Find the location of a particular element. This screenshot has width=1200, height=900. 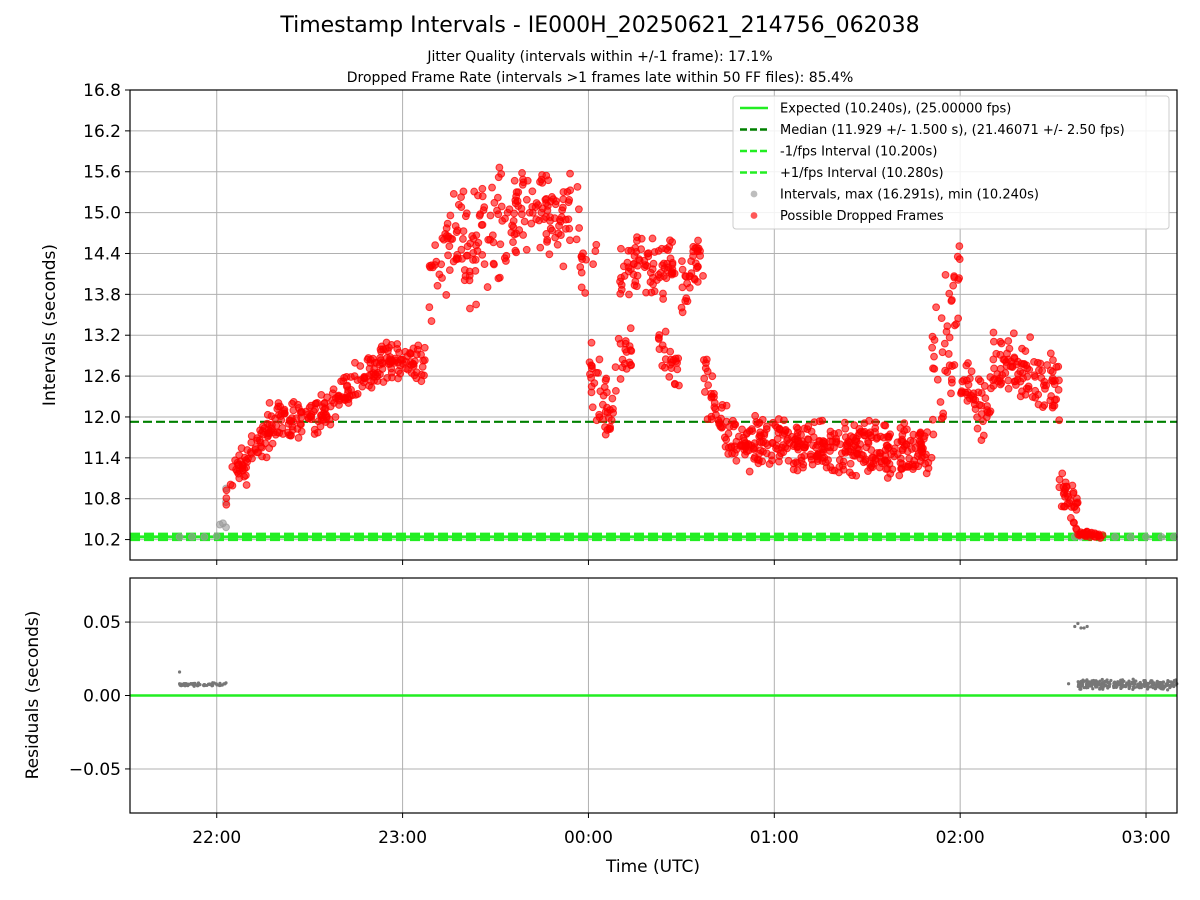

legend-entry-label: Expected (10.240s), (25.00000 fps) is located at coordinates (895, 109).